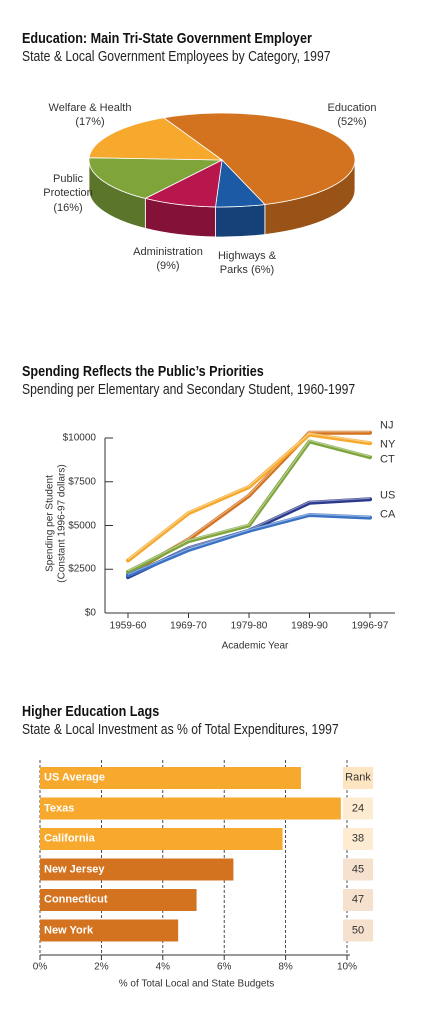  I want to click on slice-name: Highways & Parks, so click(247, 263).